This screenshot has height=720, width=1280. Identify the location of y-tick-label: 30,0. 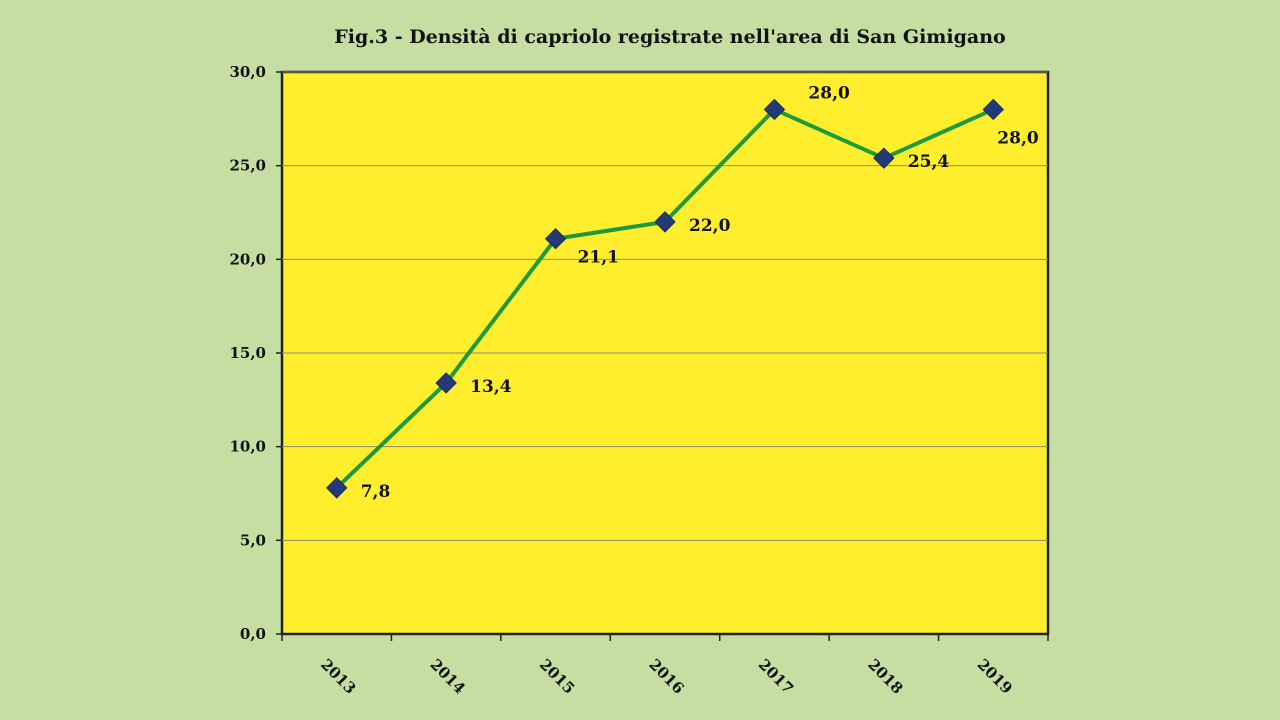
(247, 72).